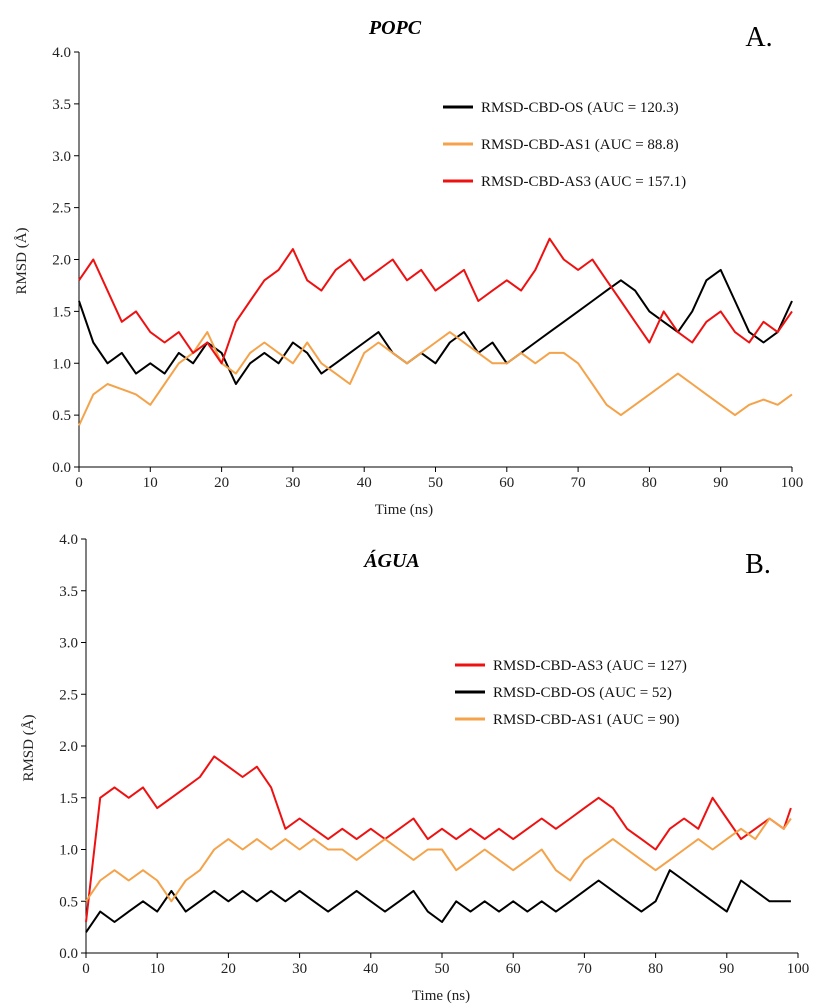  I want to click on chart-title-agua: ÁGUA, so click(391, 560).